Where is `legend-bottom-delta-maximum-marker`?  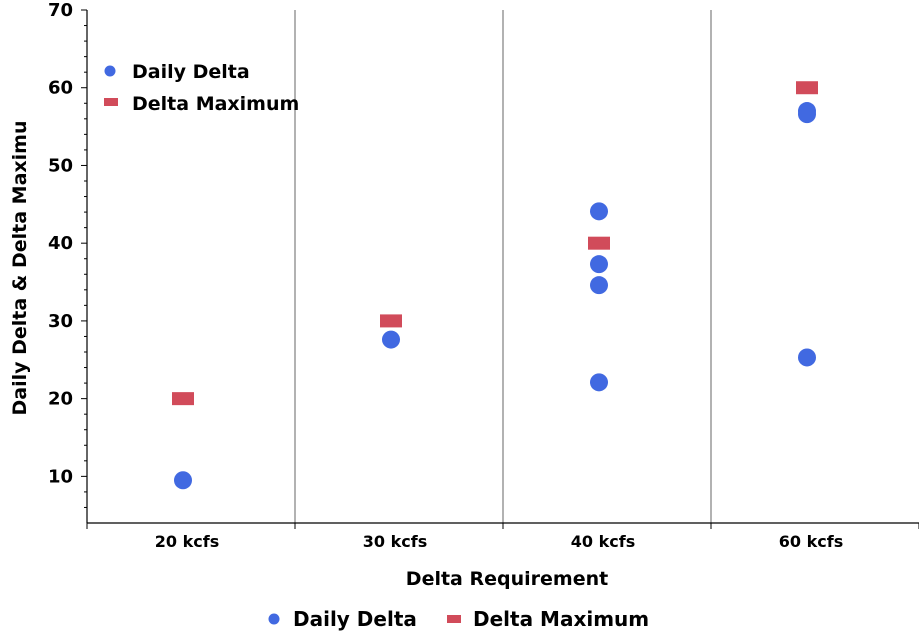
legend-bottom-delta-maximum-marker is located at coordinates (454, 619).